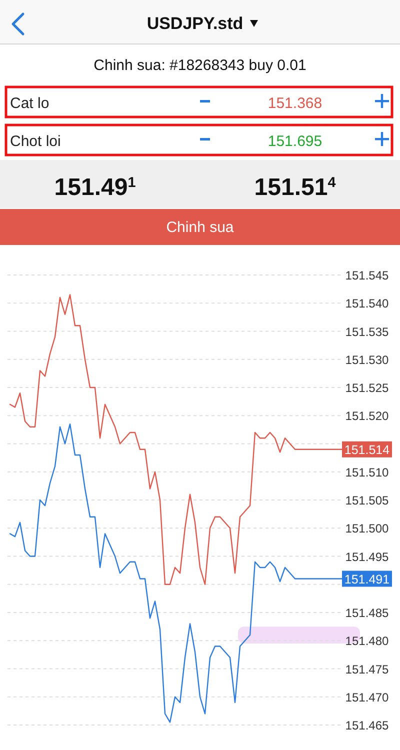 Image resolution: width=400 pixels, height=750 pixels. What do you see at coordinates (367, 669) in the screenshot?
I see `y-tick-label: 151.475` at bounding box center [367, 669].